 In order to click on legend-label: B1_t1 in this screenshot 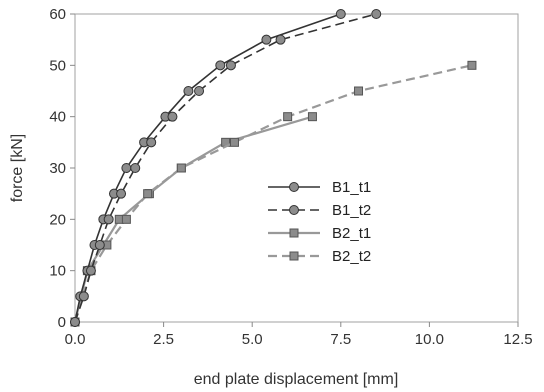, I will do `click(351, 187)`.